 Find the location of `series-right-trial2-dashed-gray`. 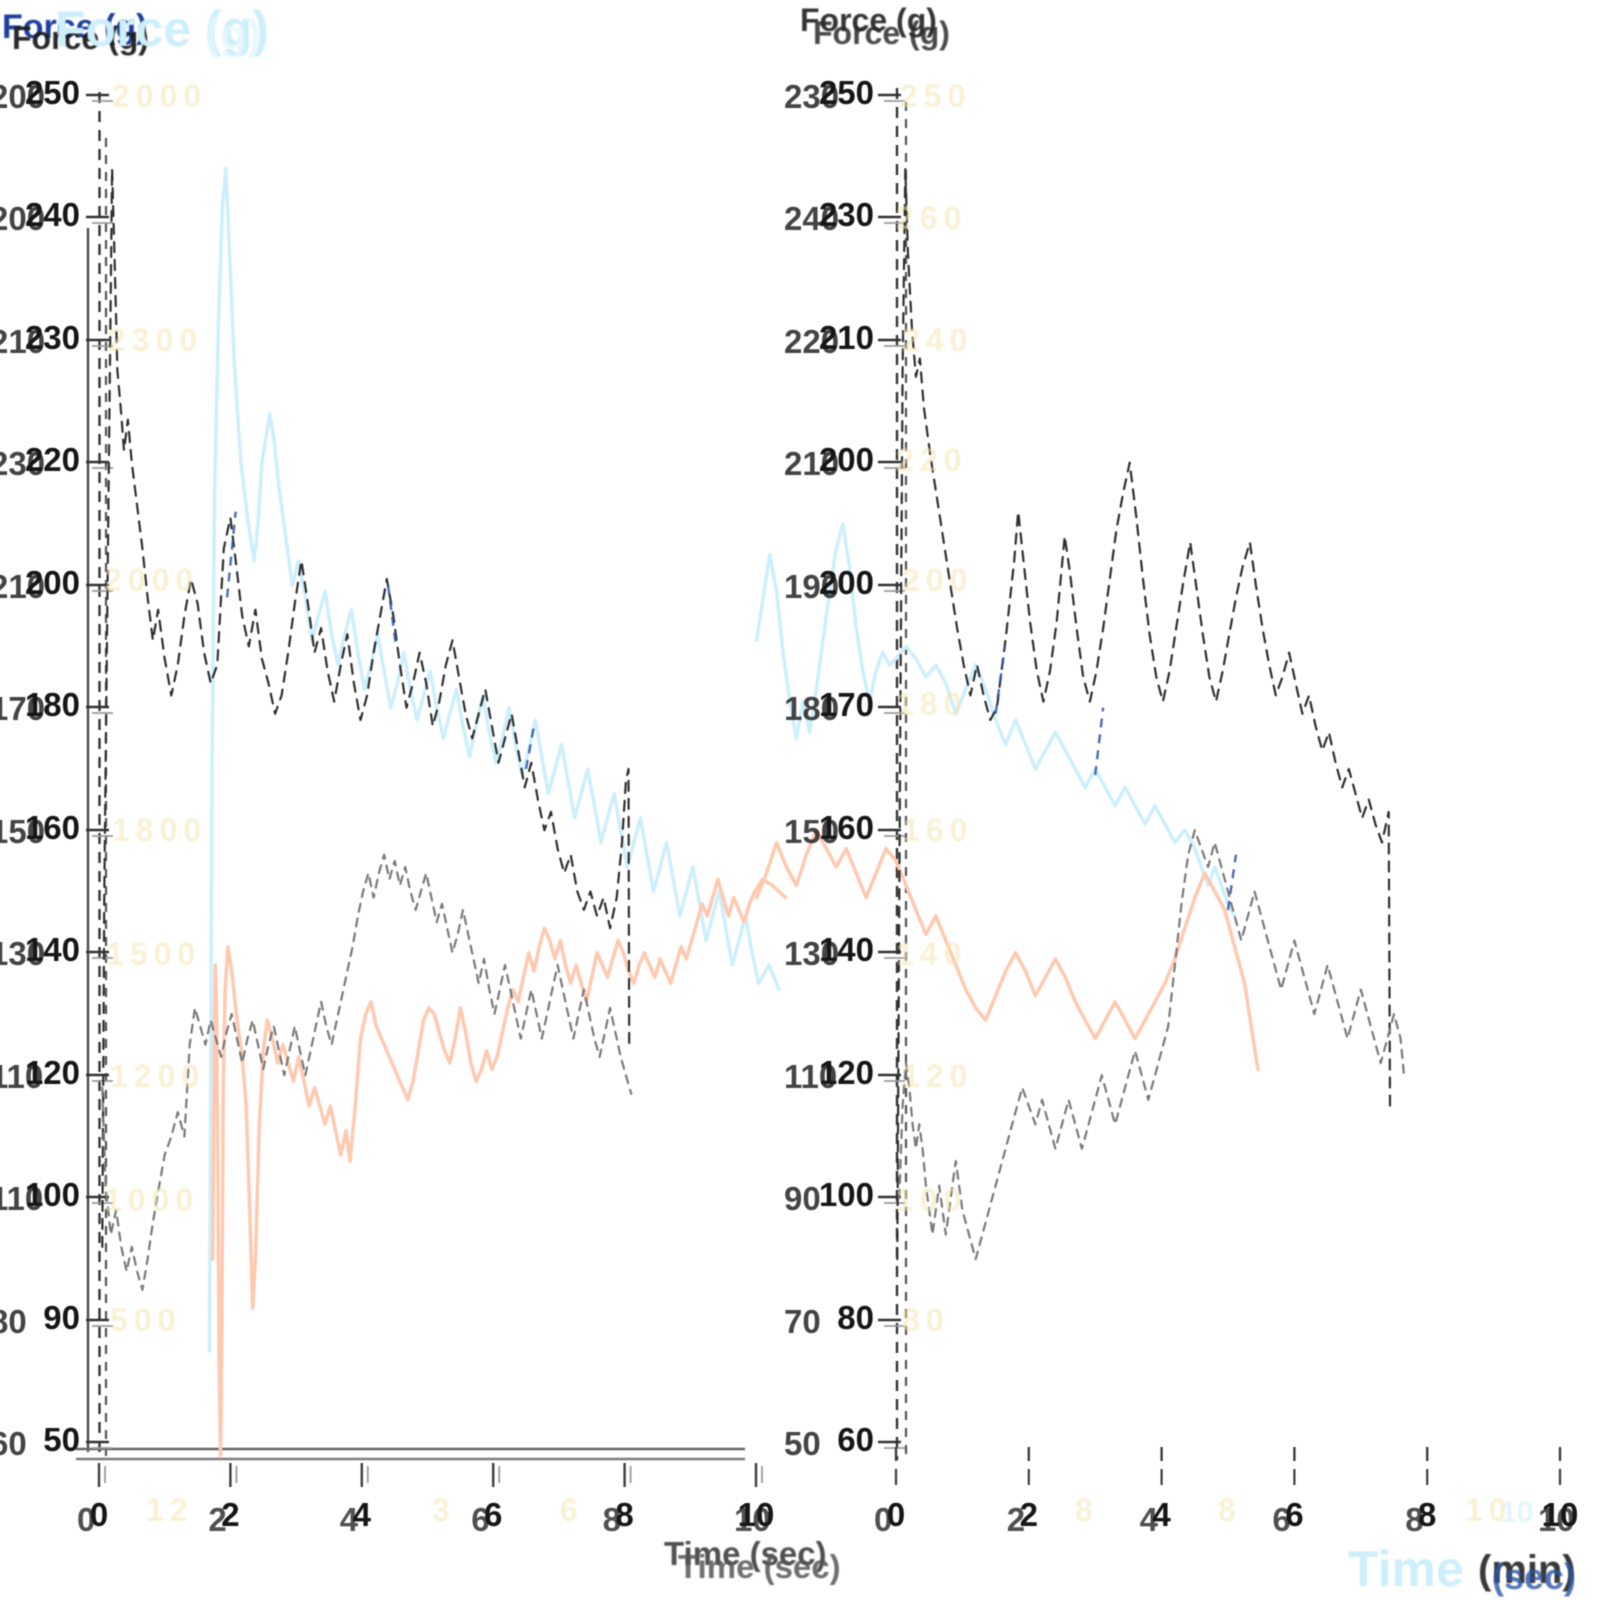

series-right-trial2-dashed-gray is located at coordinates (1152, 1045).